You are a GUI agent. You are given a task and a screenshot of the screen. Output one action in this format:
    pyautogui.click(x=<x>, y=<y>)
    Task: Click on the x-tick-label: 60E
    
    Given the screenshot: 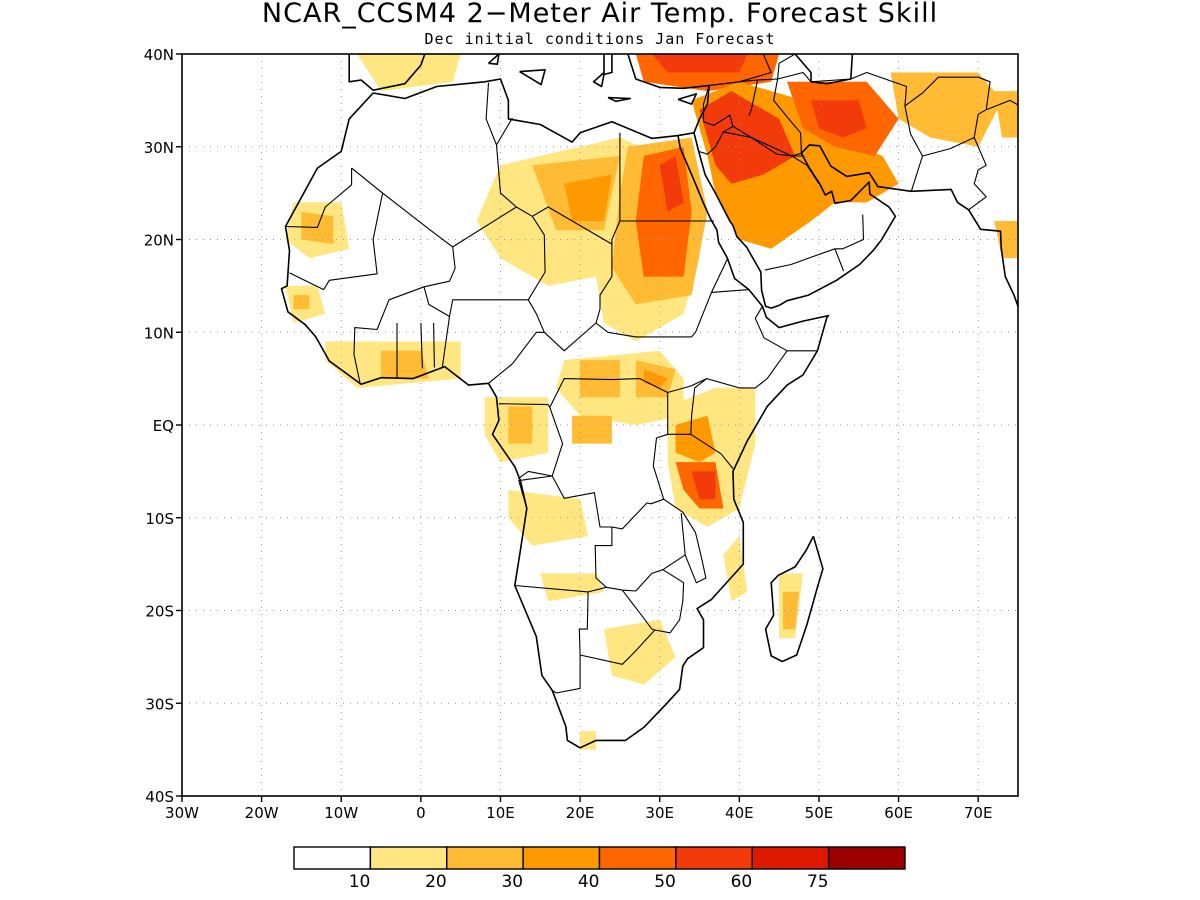 What is the action you would take?
    pyautogui.click(x=898, y=813)
    